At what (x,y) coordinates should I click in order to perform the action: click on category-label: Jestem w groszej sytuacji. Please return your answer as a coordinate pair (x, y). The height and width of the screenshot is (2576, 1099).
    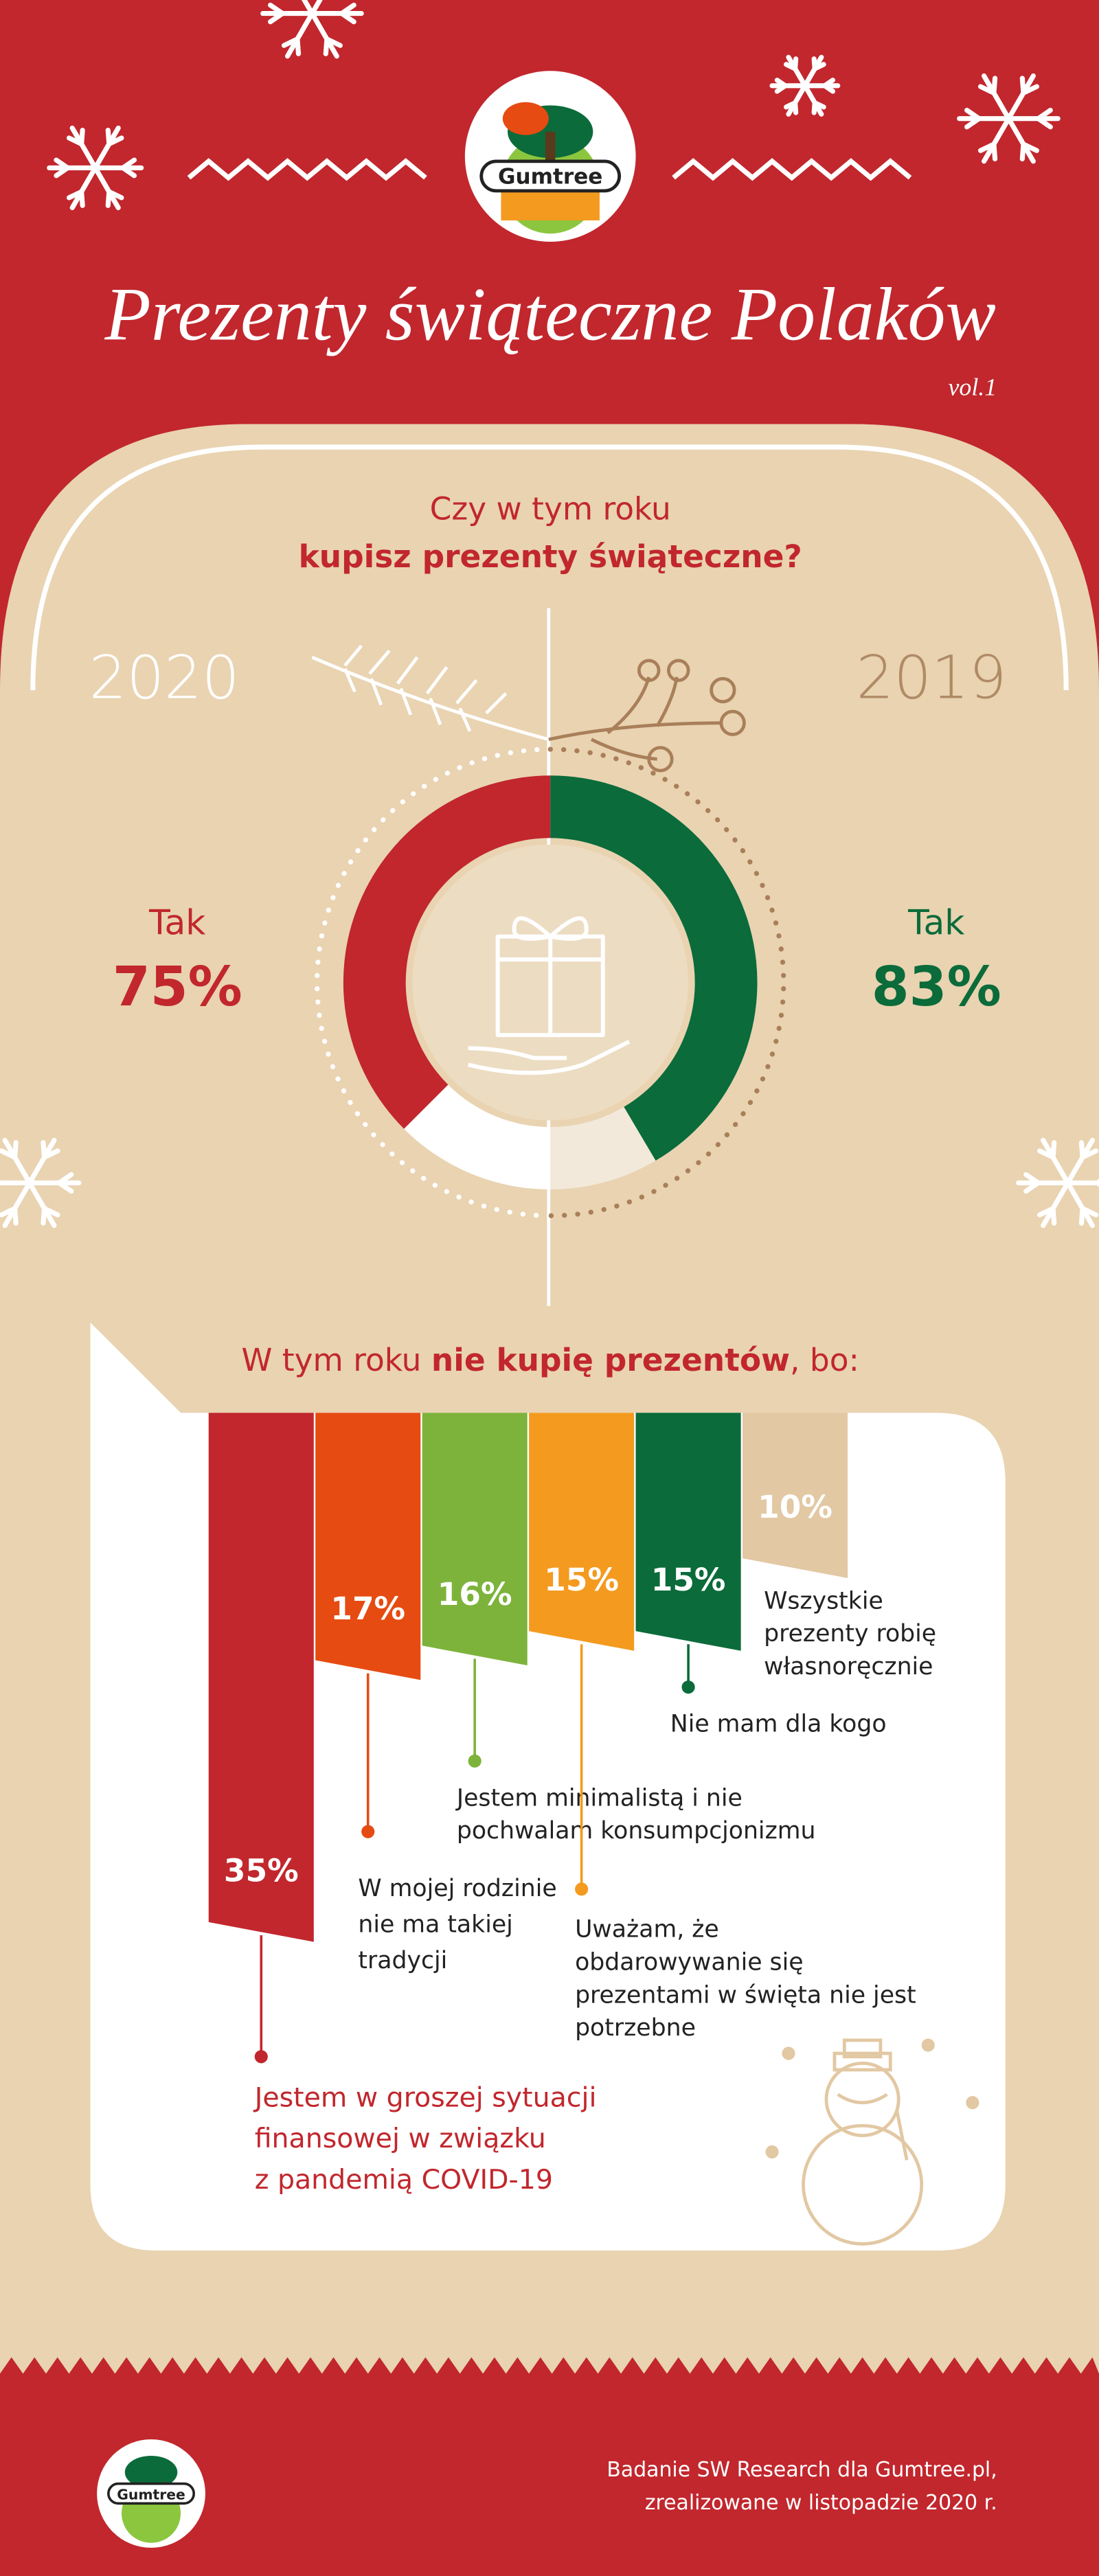
    Looking at the image, I should click on (425, 2097).